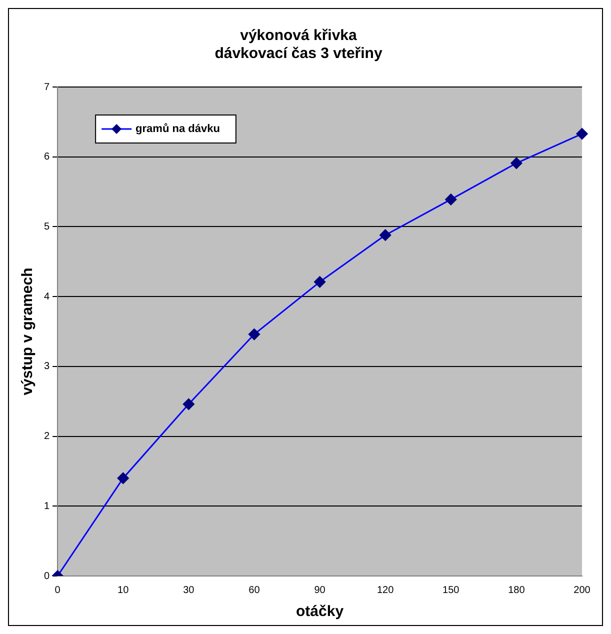  What do you see at coordinates (451, 590) in the screenshot?
I see `x-tick-label: 150` at bounding box center [451, 590].